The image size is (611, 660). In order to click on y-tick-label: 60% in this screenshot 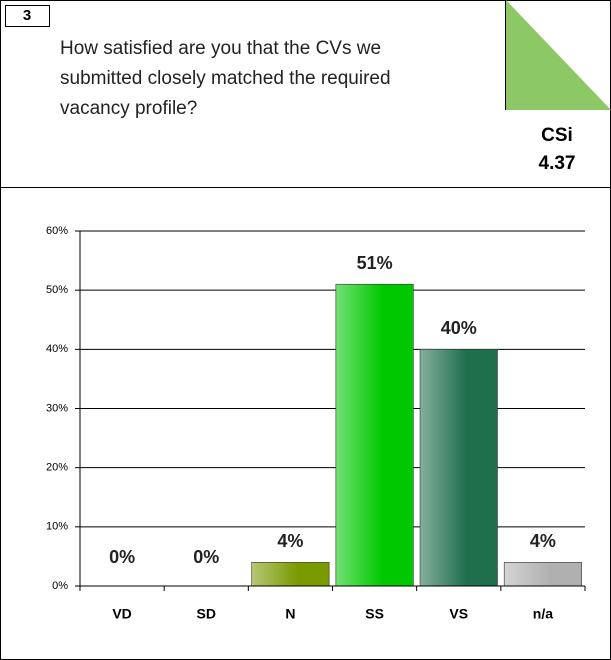, I will do `click(57, 231)`.